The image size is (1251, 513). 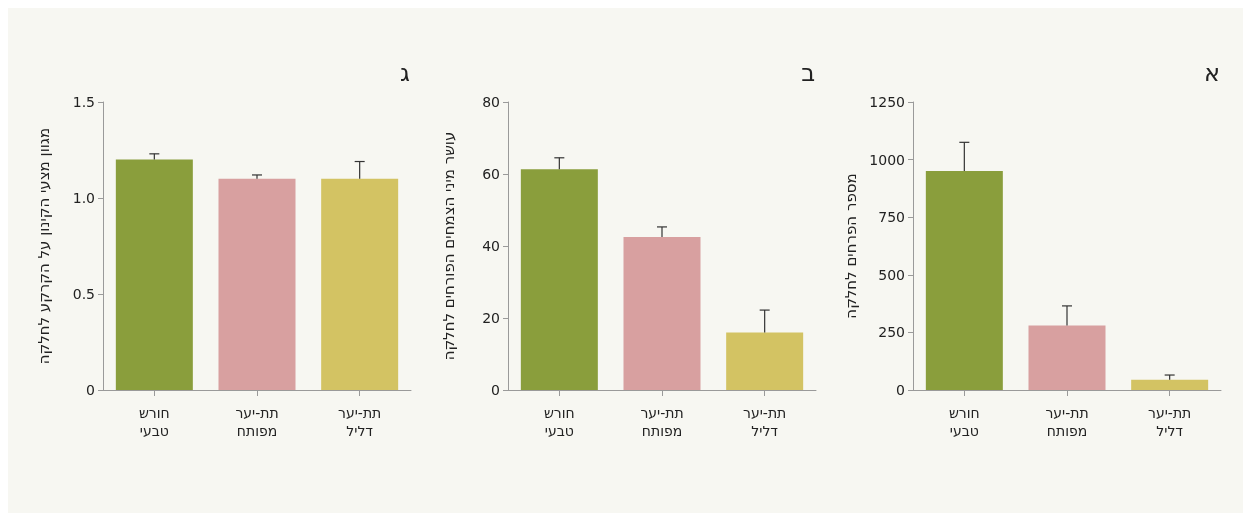 I want to click on y-tick-label: 60, so click(x=491, y=174).